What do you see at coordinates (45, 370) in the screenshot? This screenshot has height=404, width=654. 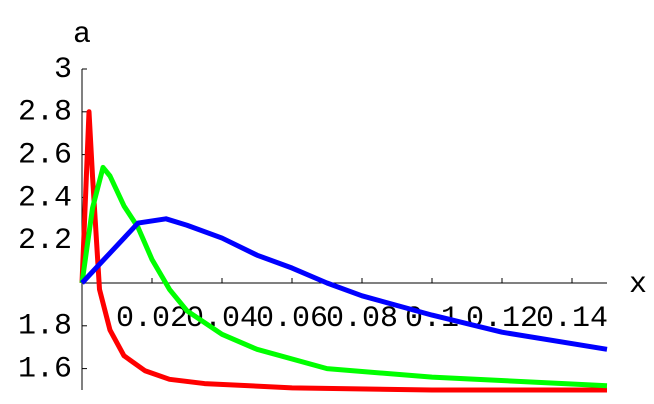 I see `y-tick-label: 1.6` at bounding box center [45, 370].